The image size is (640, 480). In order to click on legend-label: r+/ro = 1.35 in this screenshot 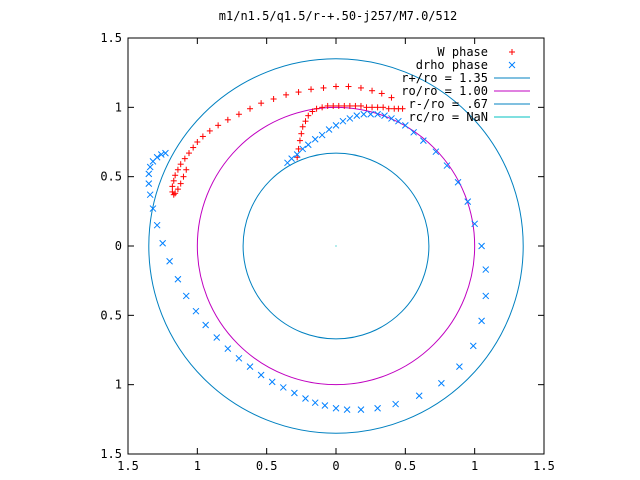, I will do `click(444, 78)`.